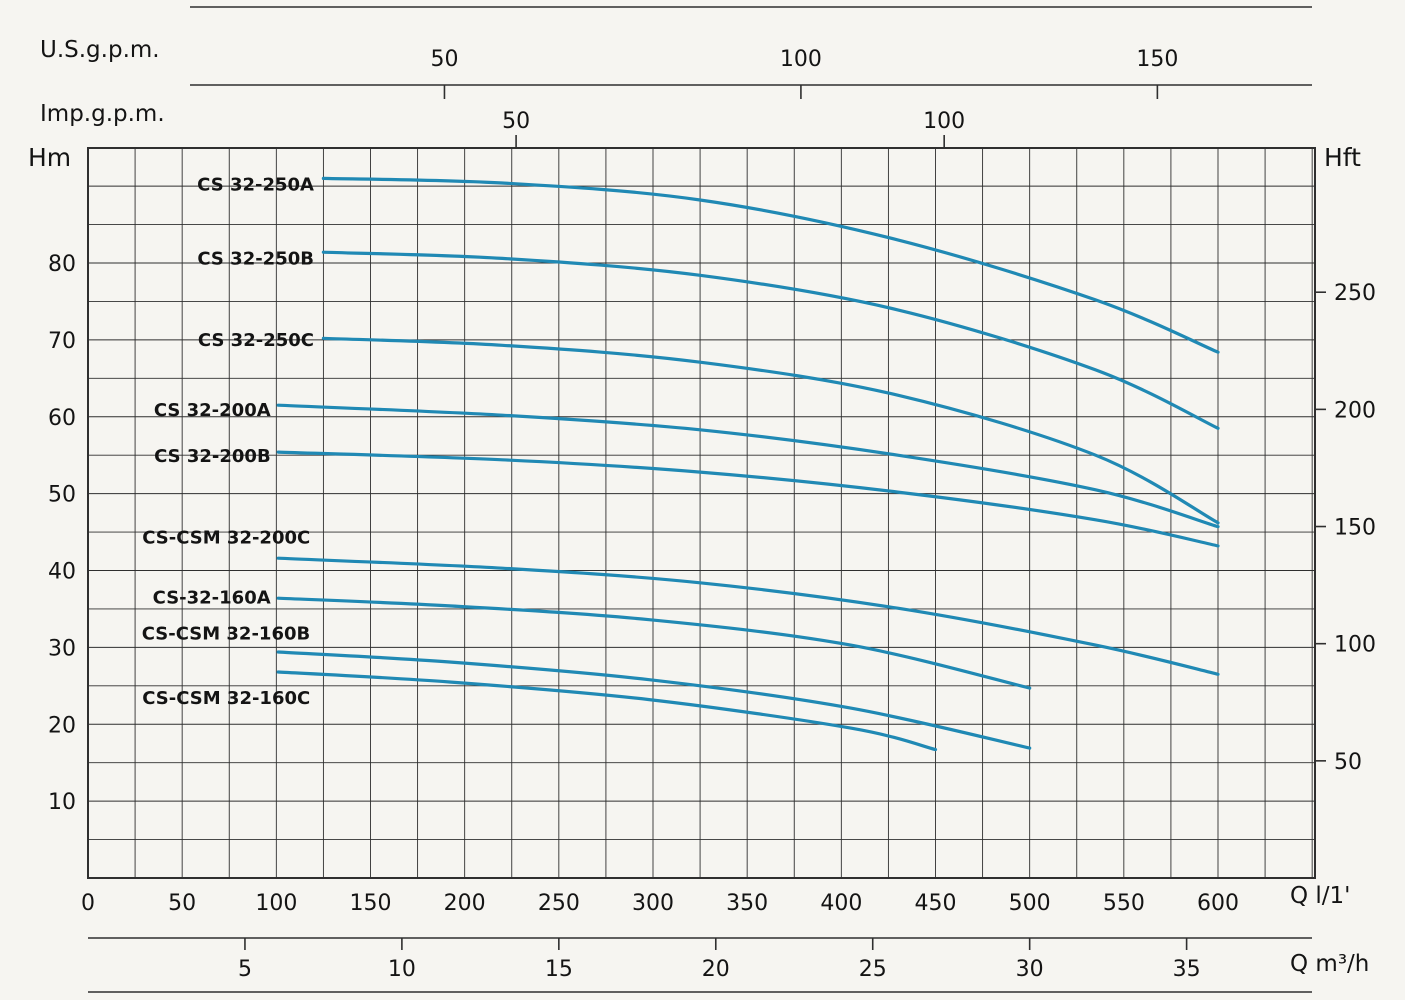 Image resolution: width=1405 pixels, height=1000 pixels. I want to click on curve-label-cs-32-250c: CS 32-250C, so click(256, 340).